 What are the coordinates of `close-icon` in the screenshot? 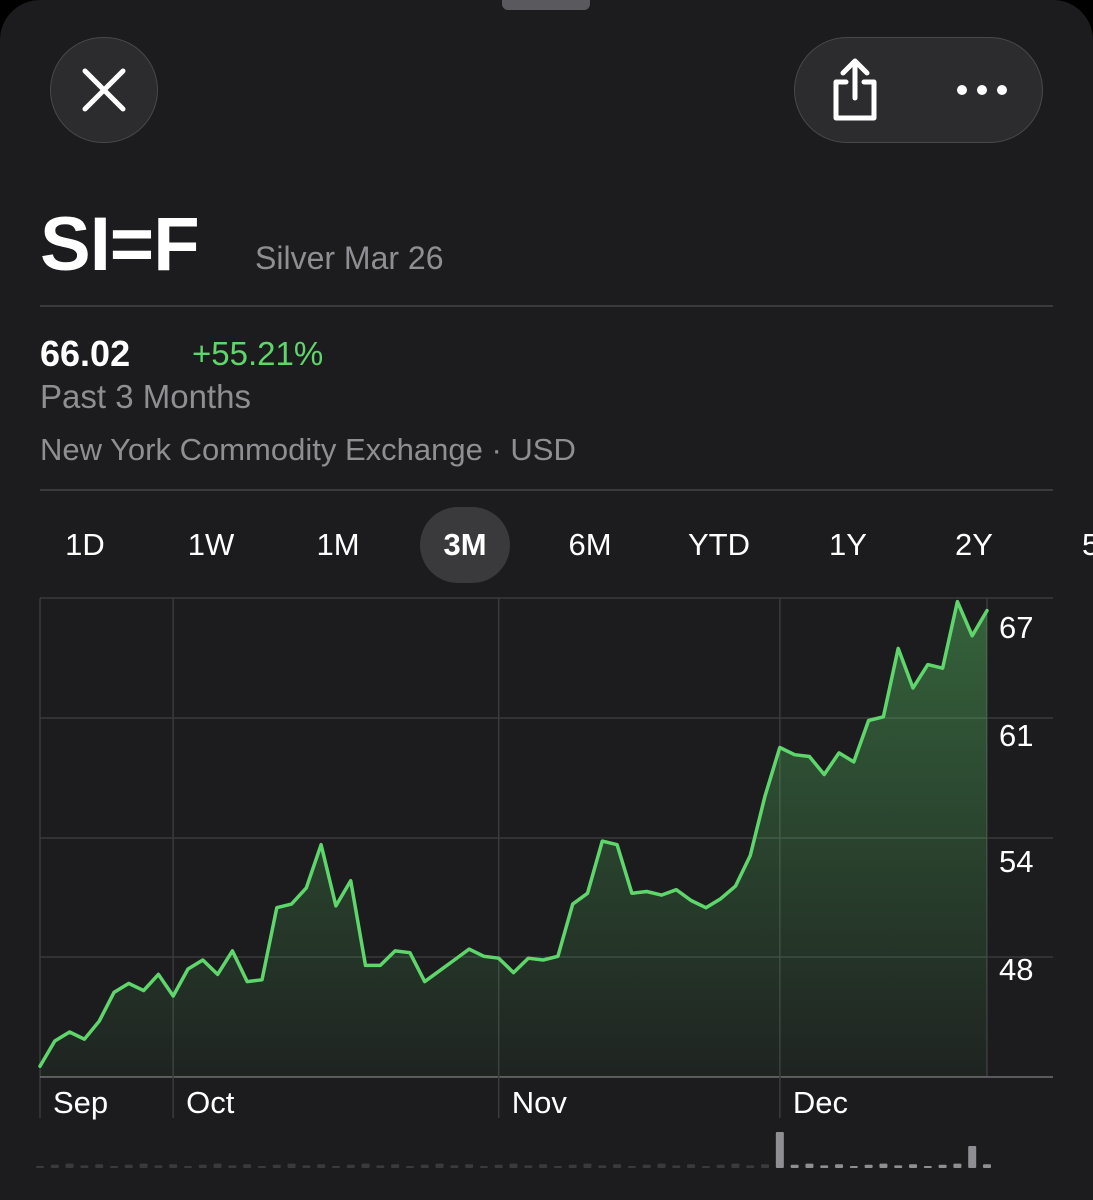 It's located at (104, 90).